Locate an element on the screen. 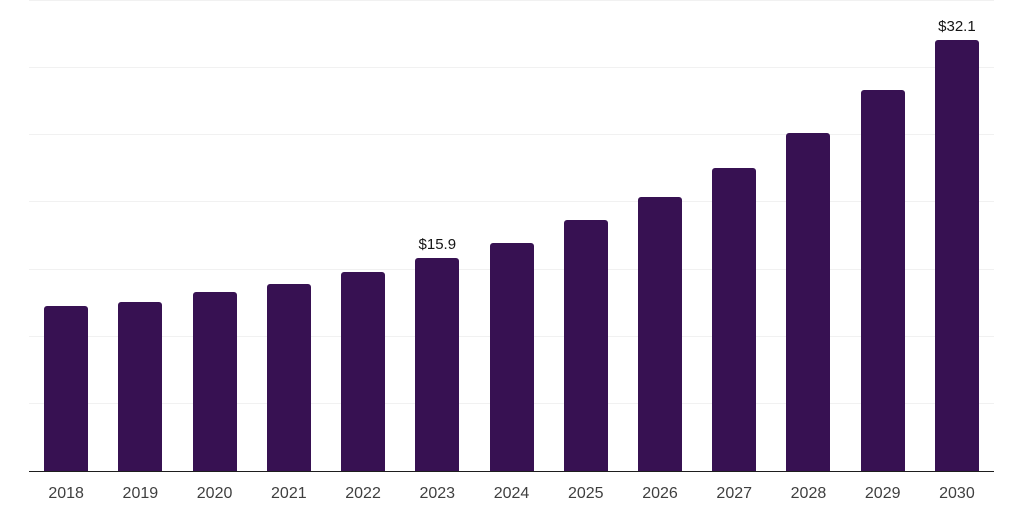 Image resolution: width=1024 pixels, height=512 pixels. x-axis-line is located at coordinates (511, 471).